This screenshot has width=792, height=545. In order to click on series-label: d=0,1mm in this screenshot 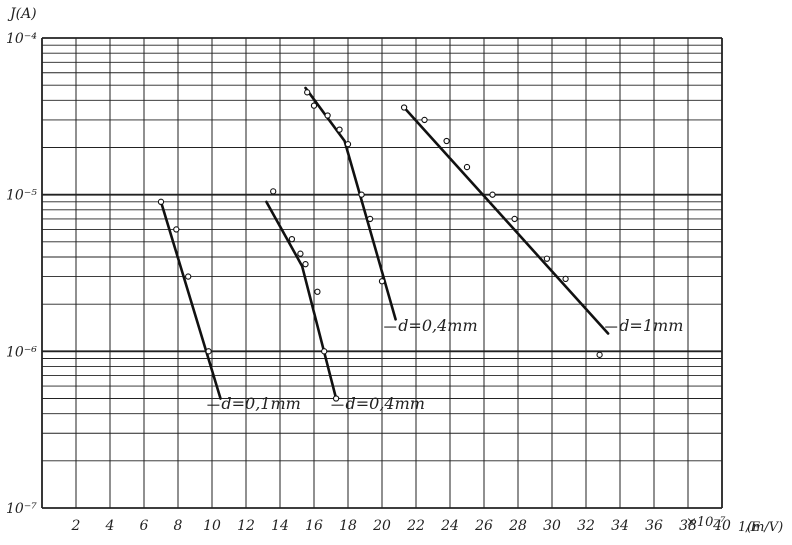, I will do `click(260, 403)`.